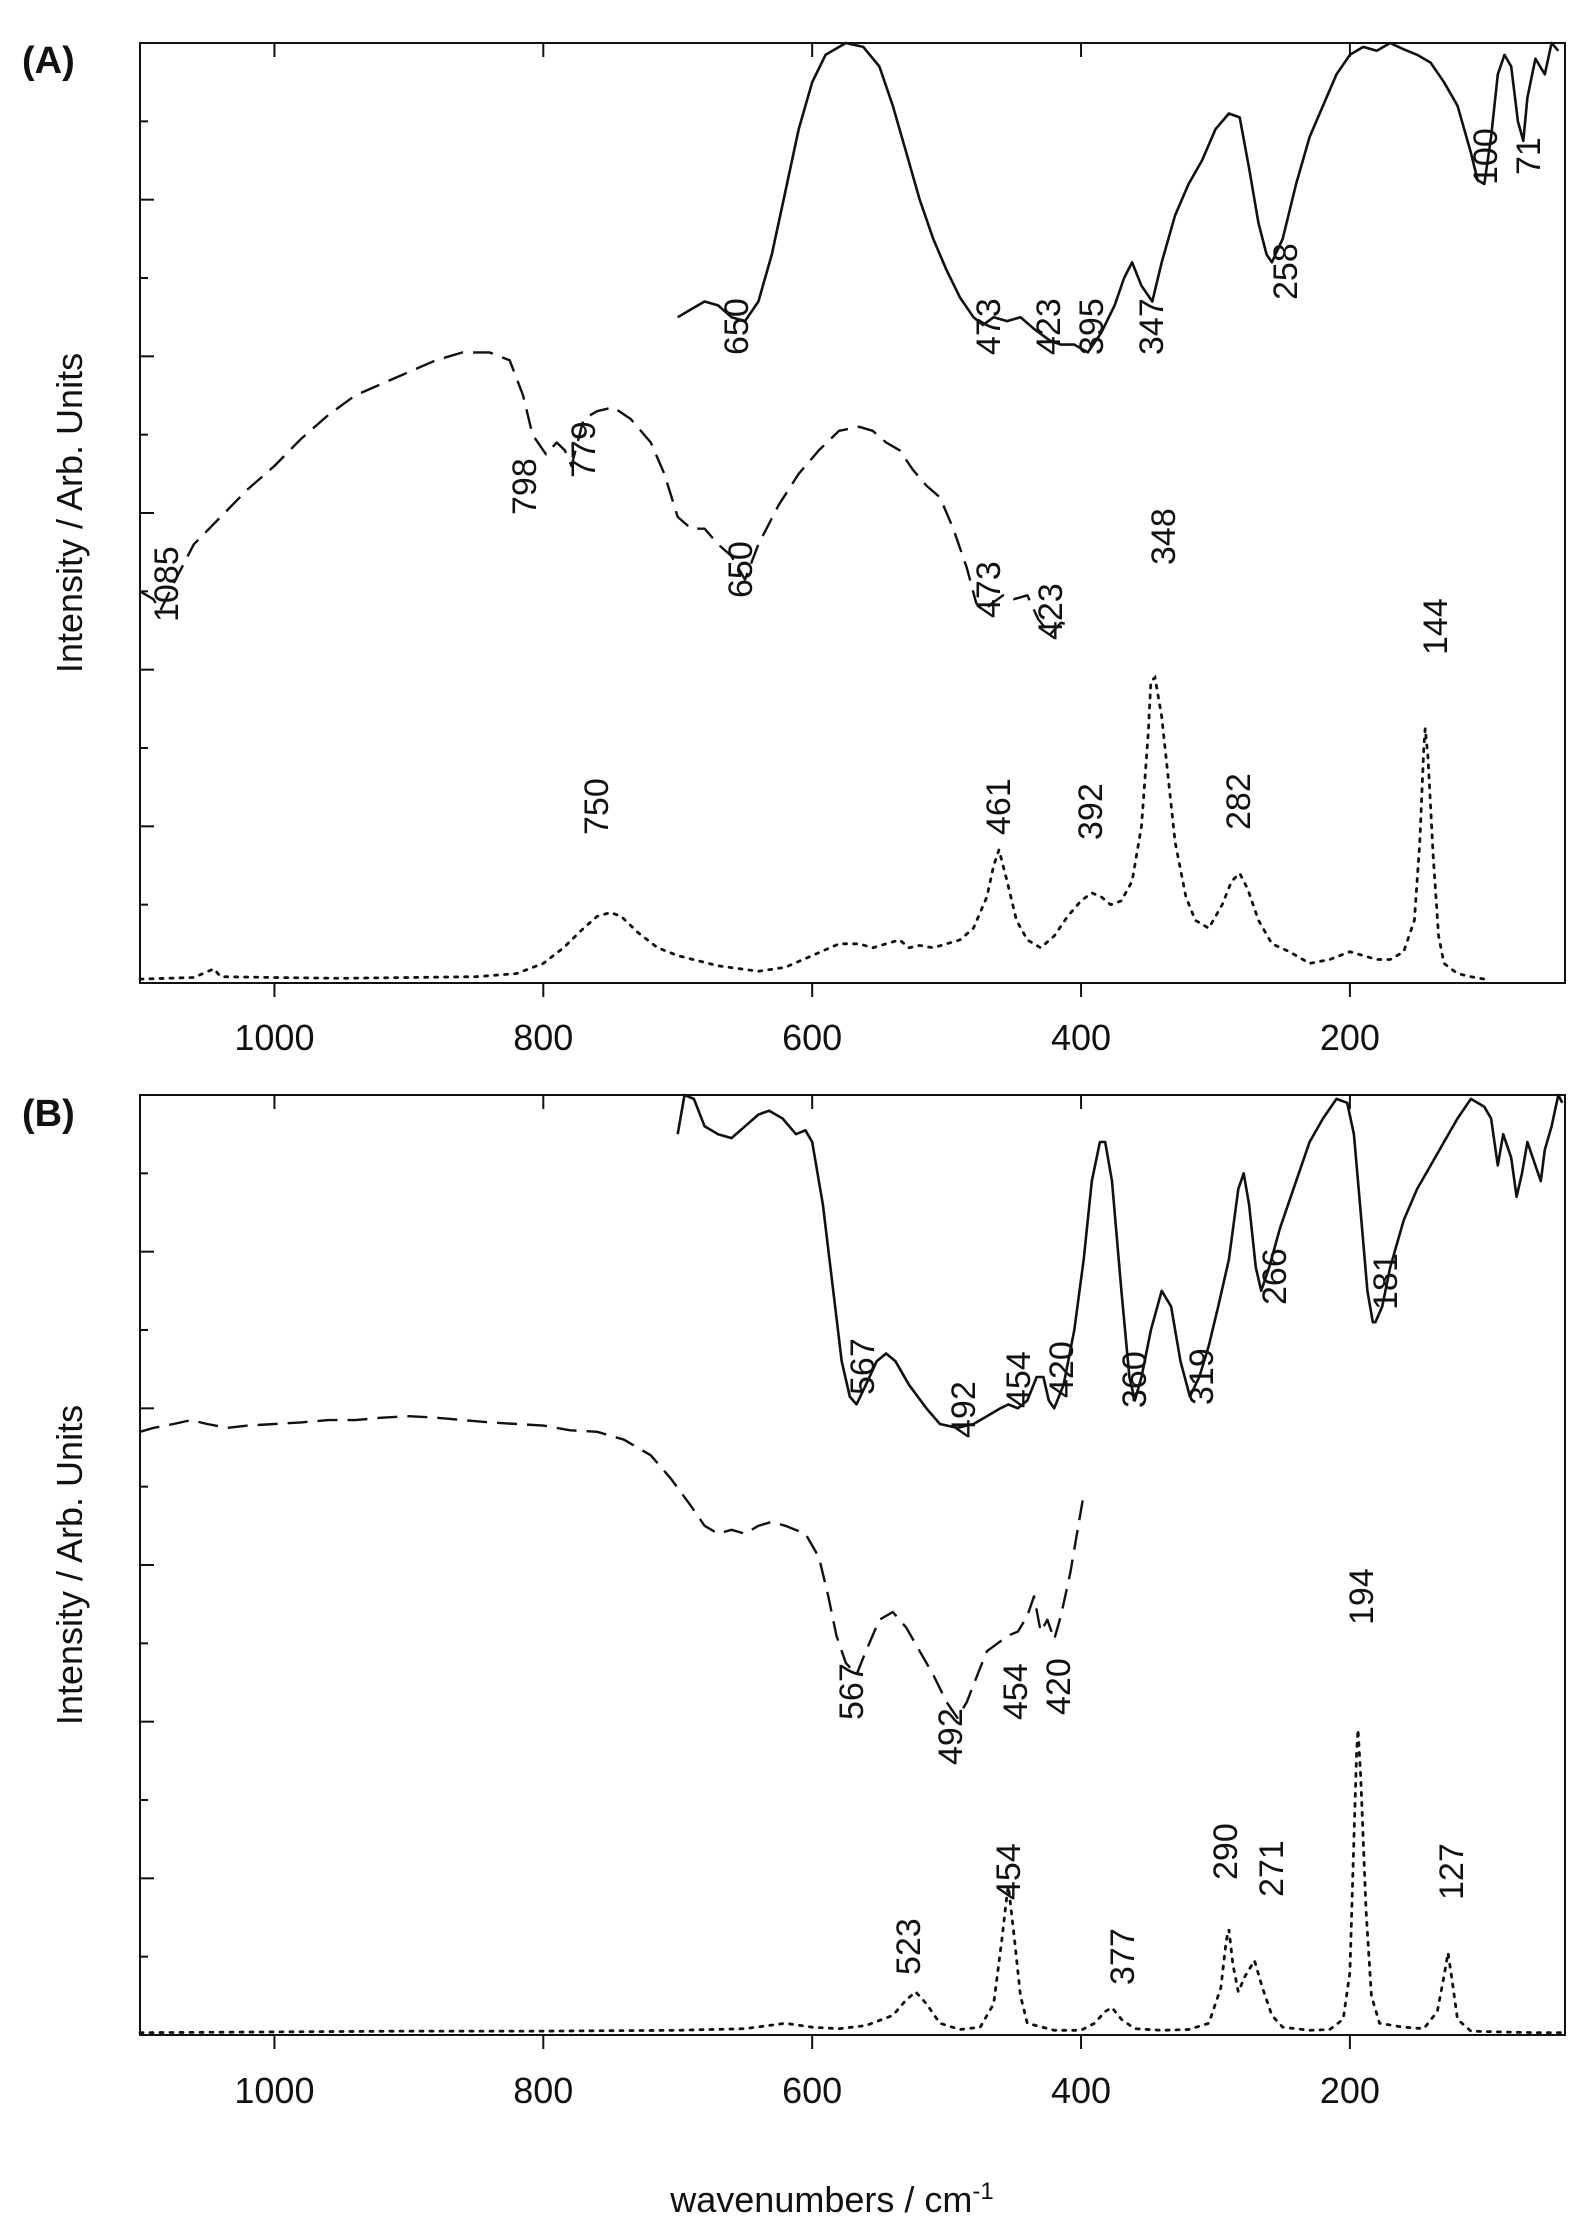 Image resolution: width=1585 pixels, height=2227 pixels. I want to click on peak-label: 779, so click(584, 449).